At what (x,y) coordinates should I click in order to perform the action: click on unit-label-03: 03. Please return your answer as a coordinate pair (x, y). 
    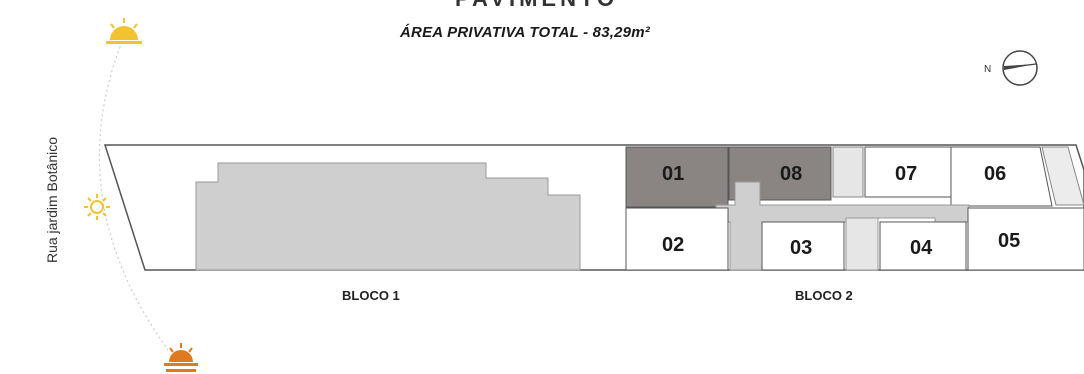
    Looking at the image, I should click on (801, 248).